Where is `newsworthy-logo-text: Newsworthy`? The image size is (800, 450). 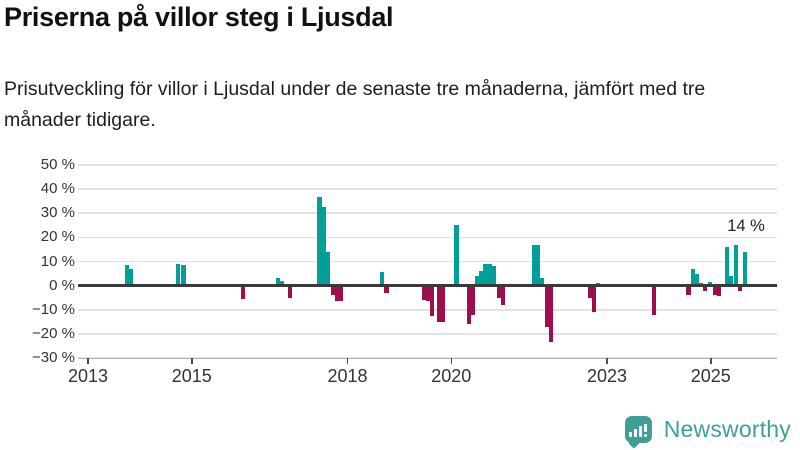
newsworthy-logo-text: Newsworthy is located at coordinates (727, 428).